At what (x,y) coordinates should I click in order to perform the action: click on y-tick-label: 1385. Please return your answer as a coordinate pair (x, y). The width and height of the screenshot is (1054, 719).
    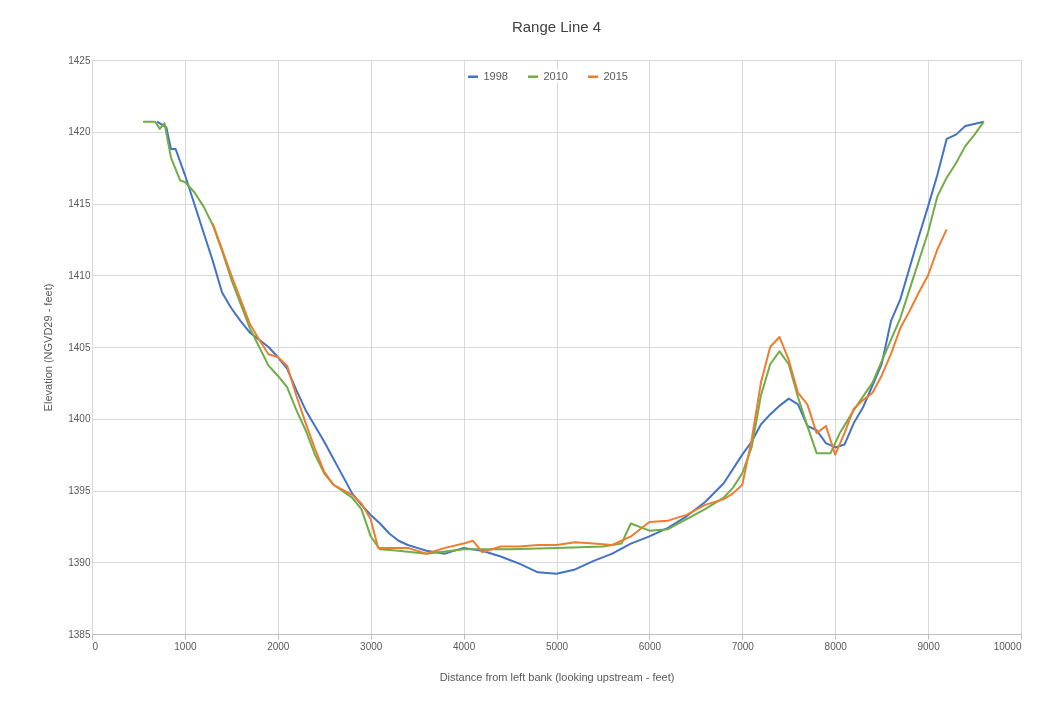
    Looking at the image, I should click on (79, 634).